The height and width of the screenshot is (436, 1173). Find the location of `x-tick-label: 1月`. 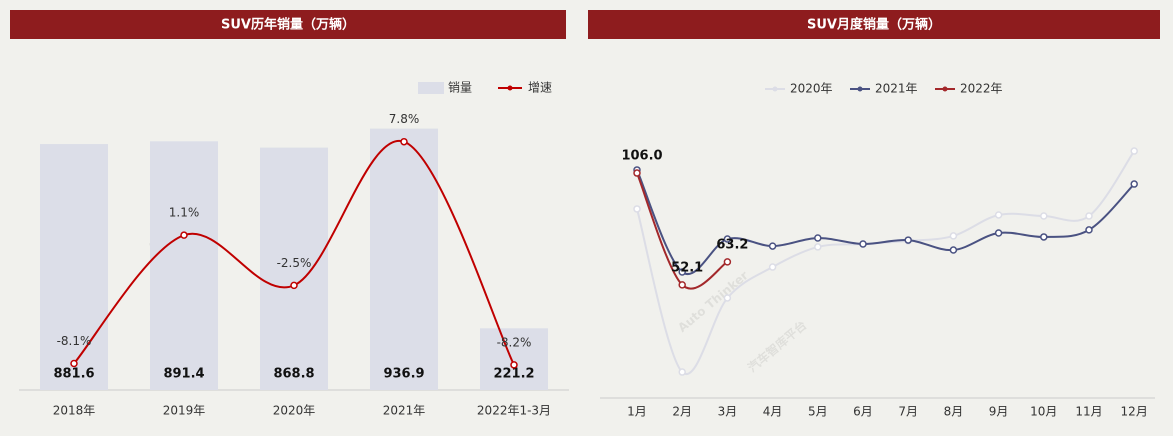

x-tick-label: 1月 is located at coordinates (637, 412).